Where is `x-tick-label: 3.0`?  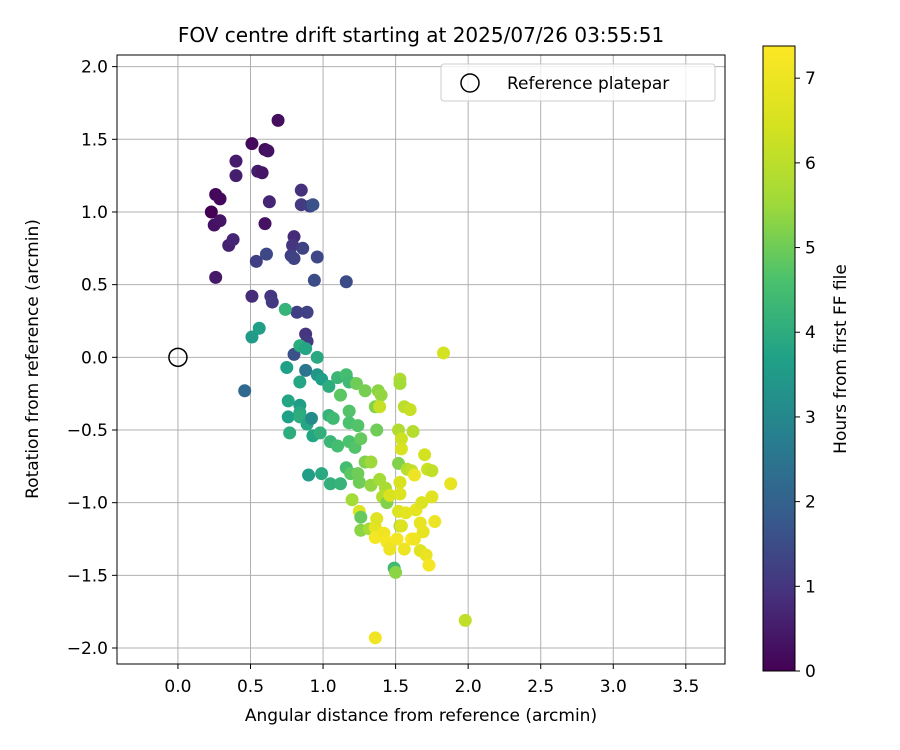
x-tick-label: 3.0 is located at coordinates (613, 687).